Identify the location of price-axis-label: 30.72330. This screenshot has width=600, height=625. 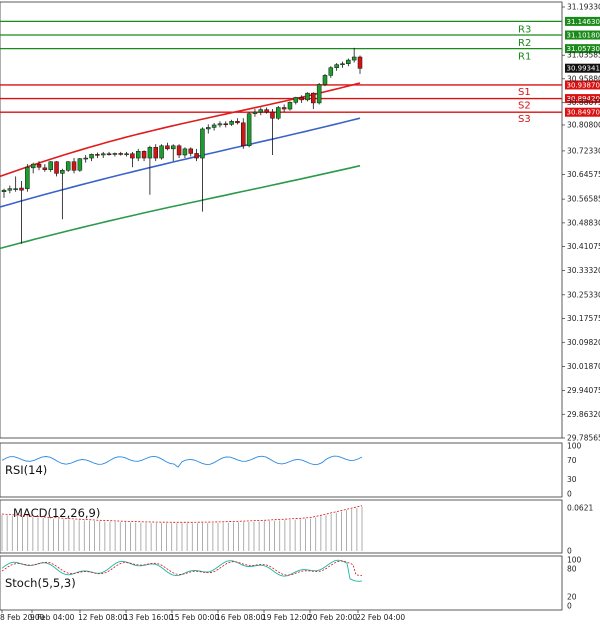
(583, 150).